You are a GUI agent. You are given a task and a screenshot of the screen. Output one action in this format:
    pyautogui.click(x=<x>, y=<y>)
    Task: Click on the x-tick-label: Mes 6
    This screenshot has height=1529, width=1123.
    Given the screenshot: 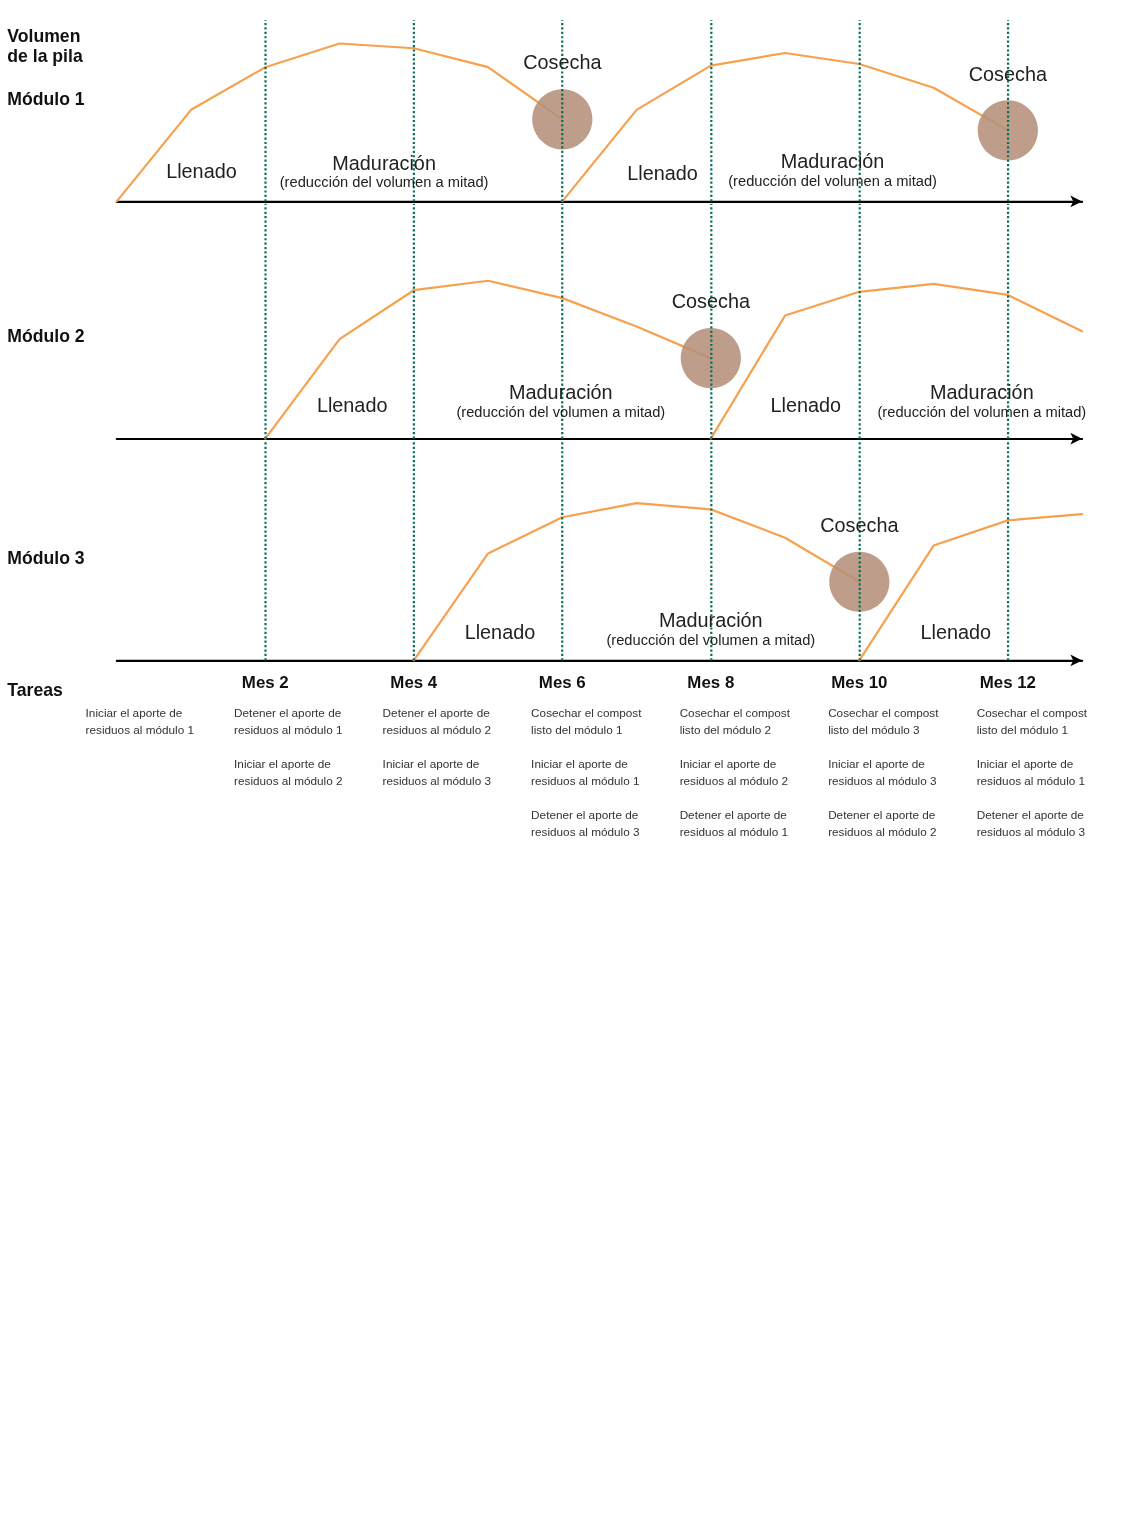 What is the action you would take?
    pyautogui.click(x=562, y=682)
    